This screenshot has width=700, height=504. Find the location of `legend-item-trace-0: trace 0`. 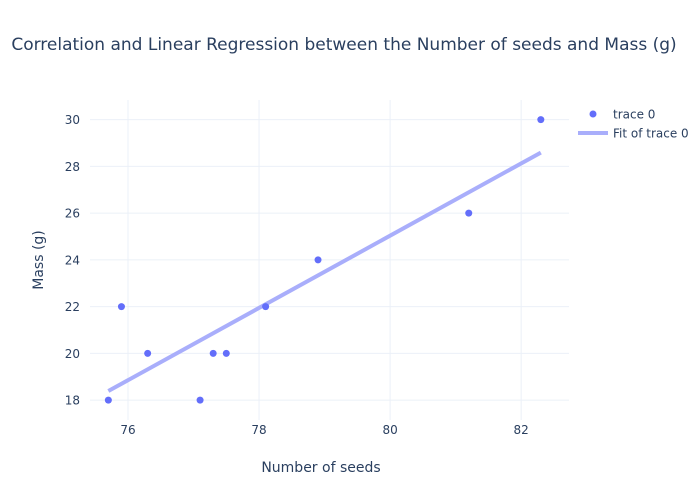

legend-item-trace-0: trace 0 is located at coordinates (622, 115).